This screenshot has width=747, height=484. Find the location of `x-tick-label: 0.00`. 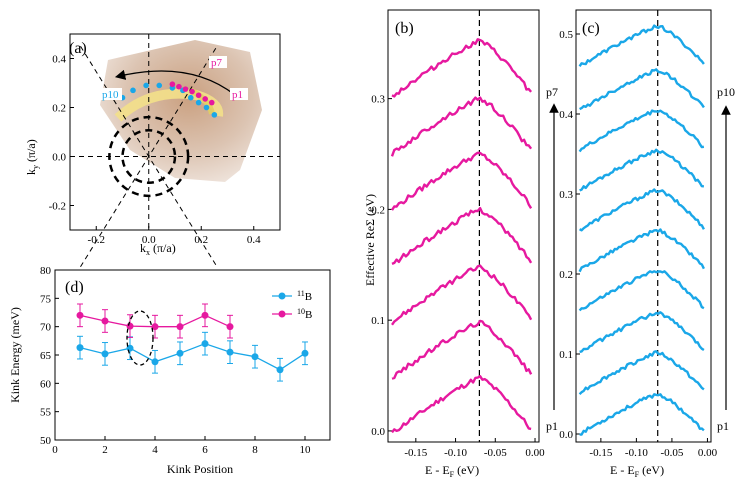

x-tick-label: 0.00 is located at coordinates (535, 453).